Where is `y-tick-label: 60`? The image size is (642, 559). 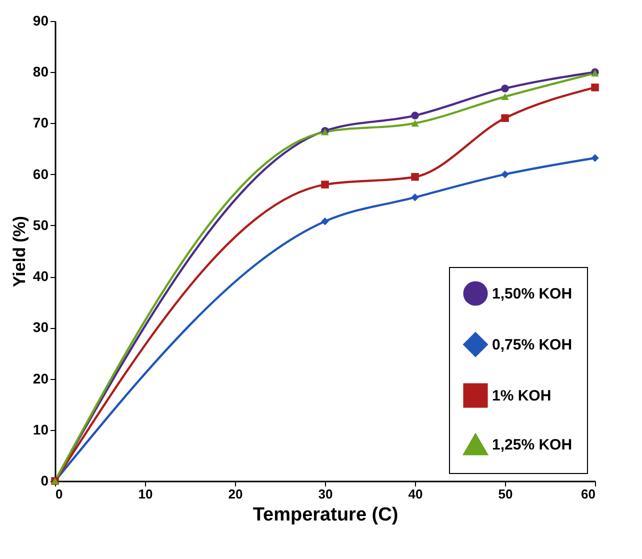 y-tick-label: 60 is located at coordinates (40, 174).